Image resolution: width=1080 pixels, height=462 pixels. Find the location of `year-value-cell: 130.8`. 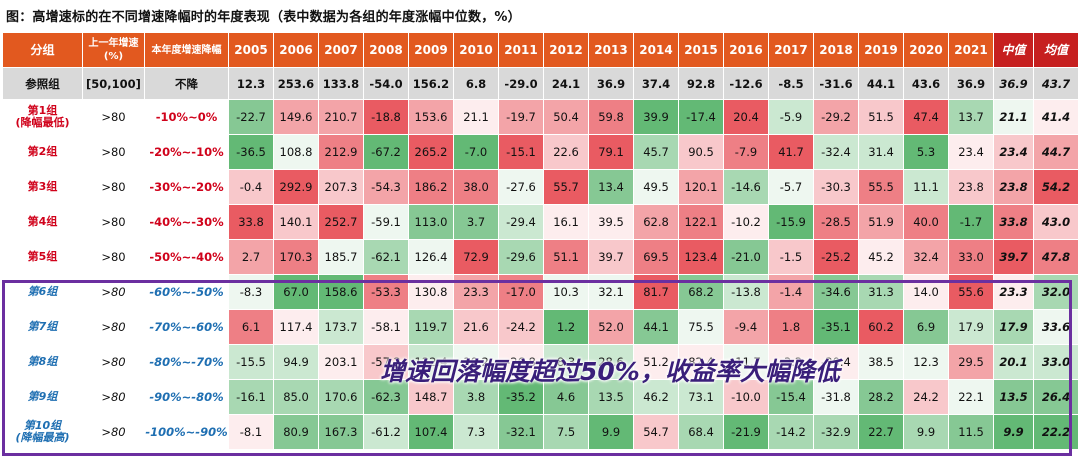

year-value-cell: 130.8 is located at coordinates (431, 292).